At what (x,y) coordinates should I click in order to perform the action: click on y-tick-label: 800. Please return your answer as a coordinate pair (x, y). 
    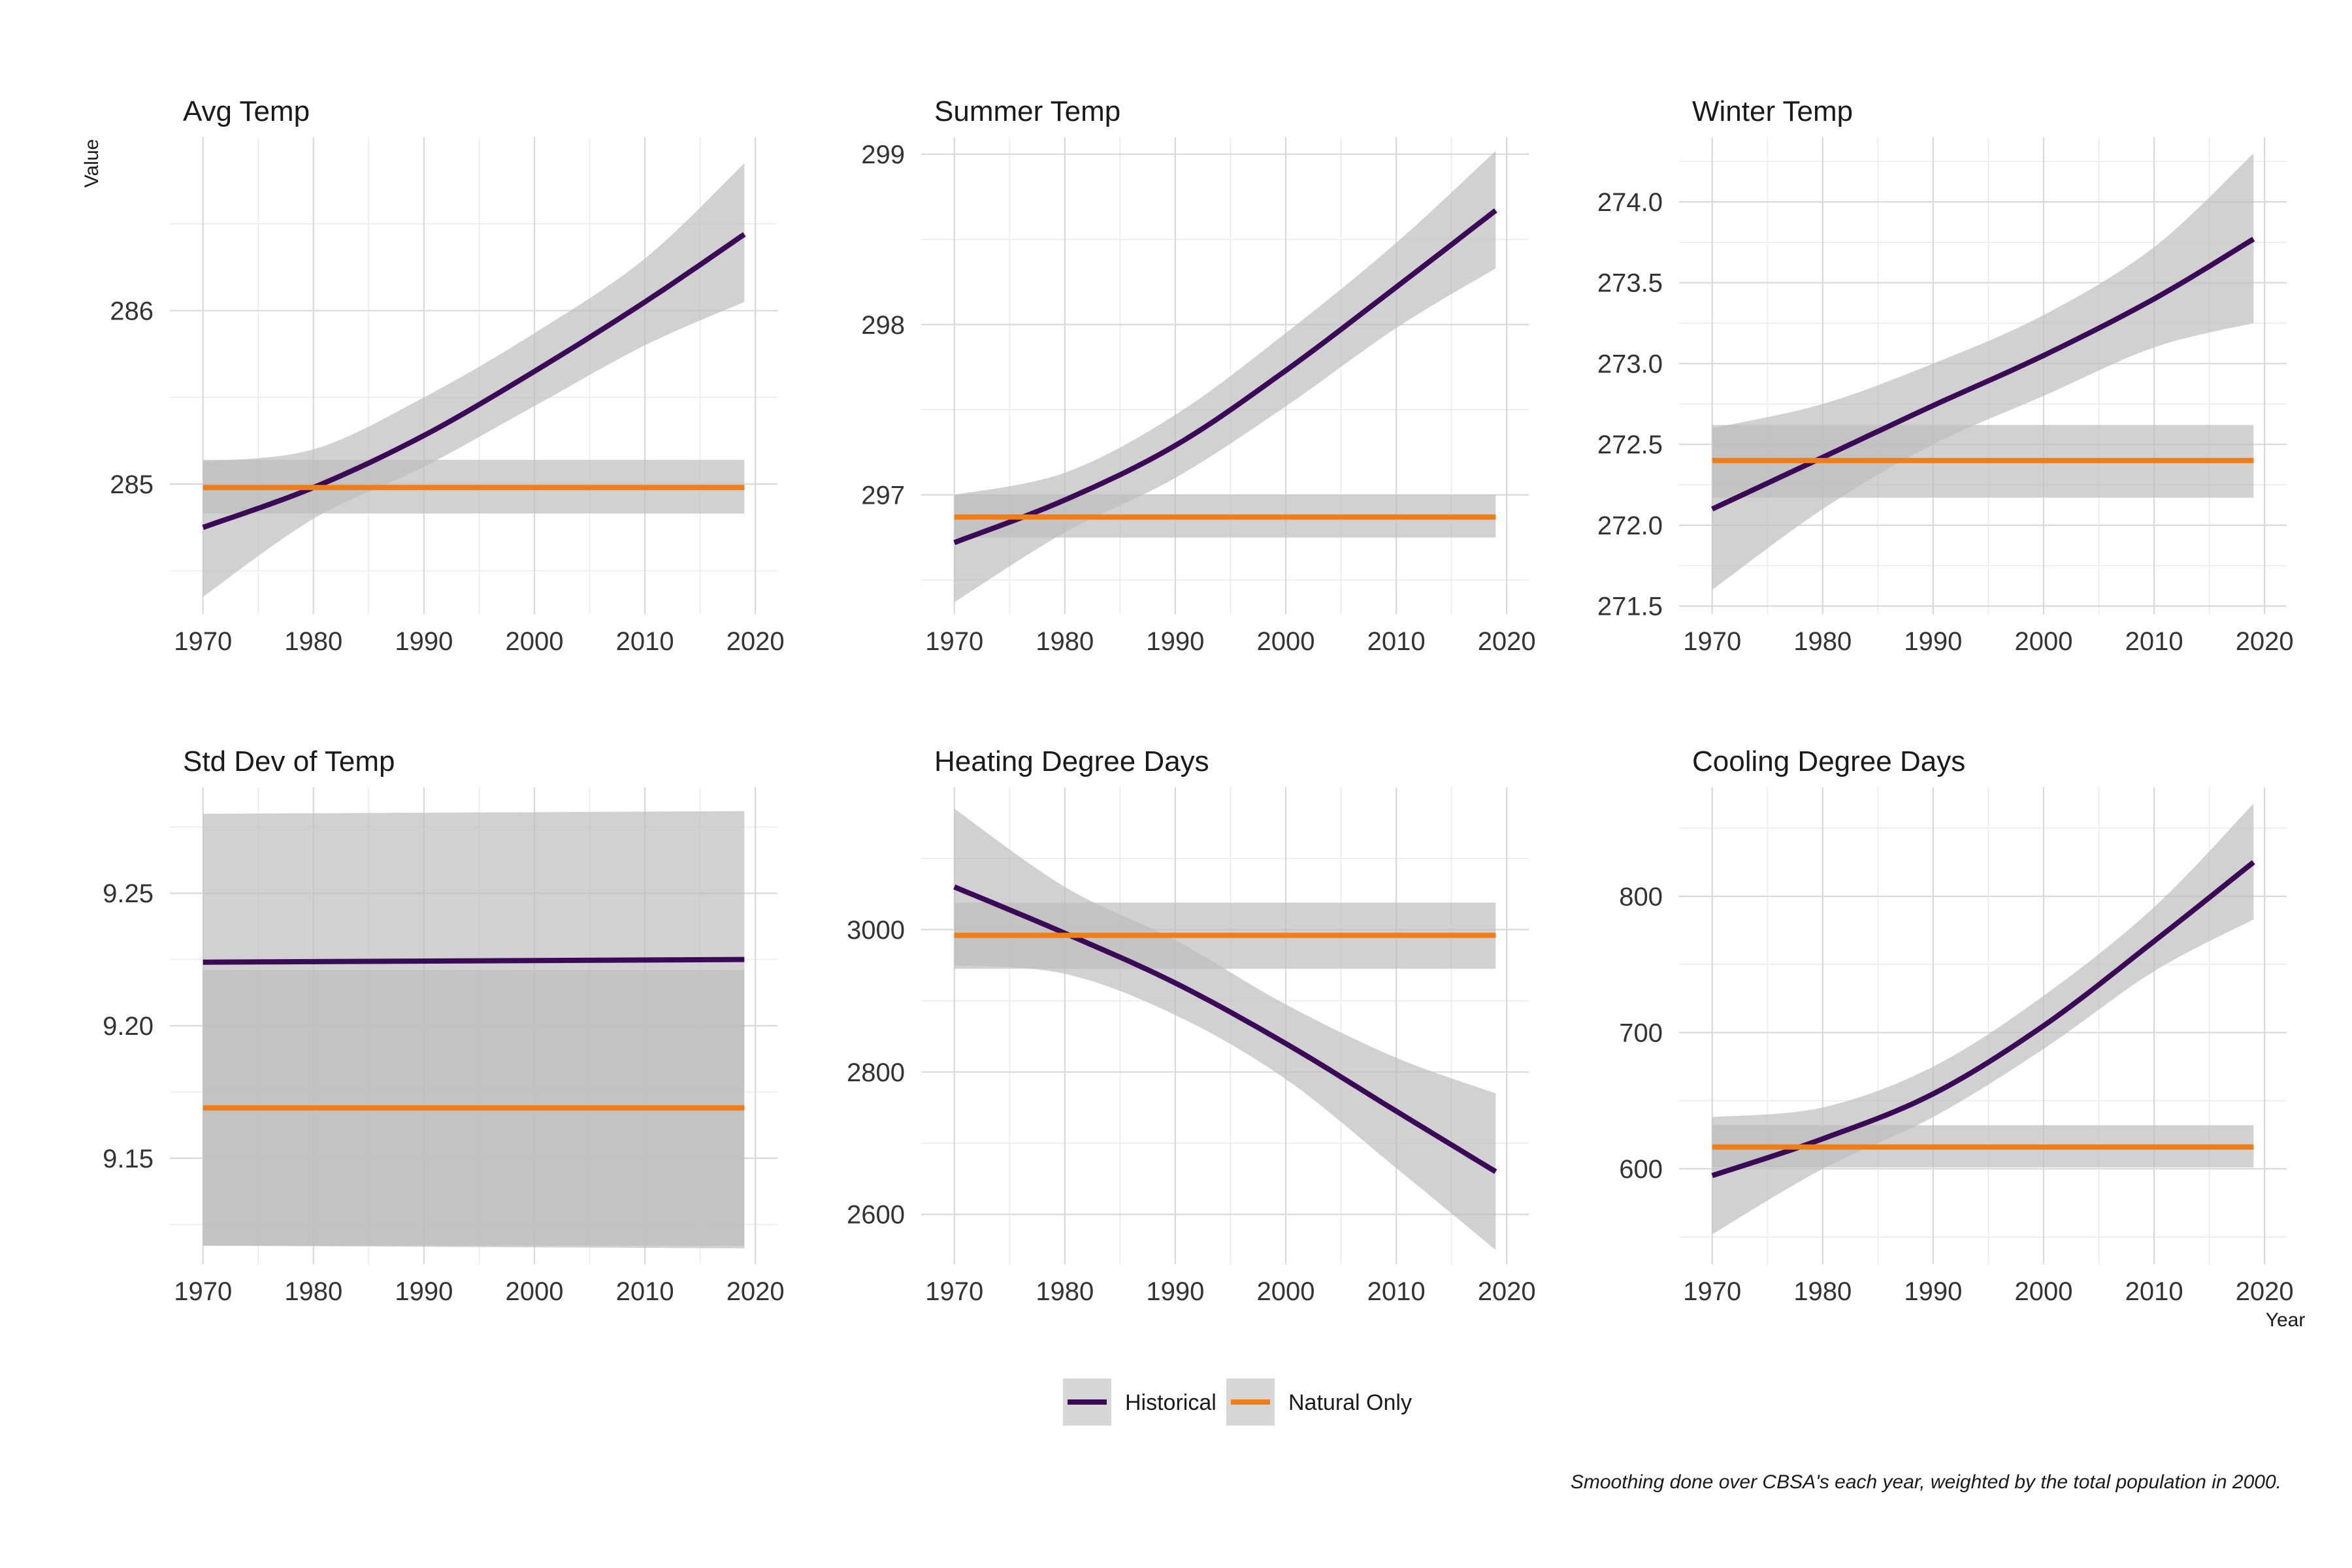
    Looking at the image, I should click on (1641, 897).